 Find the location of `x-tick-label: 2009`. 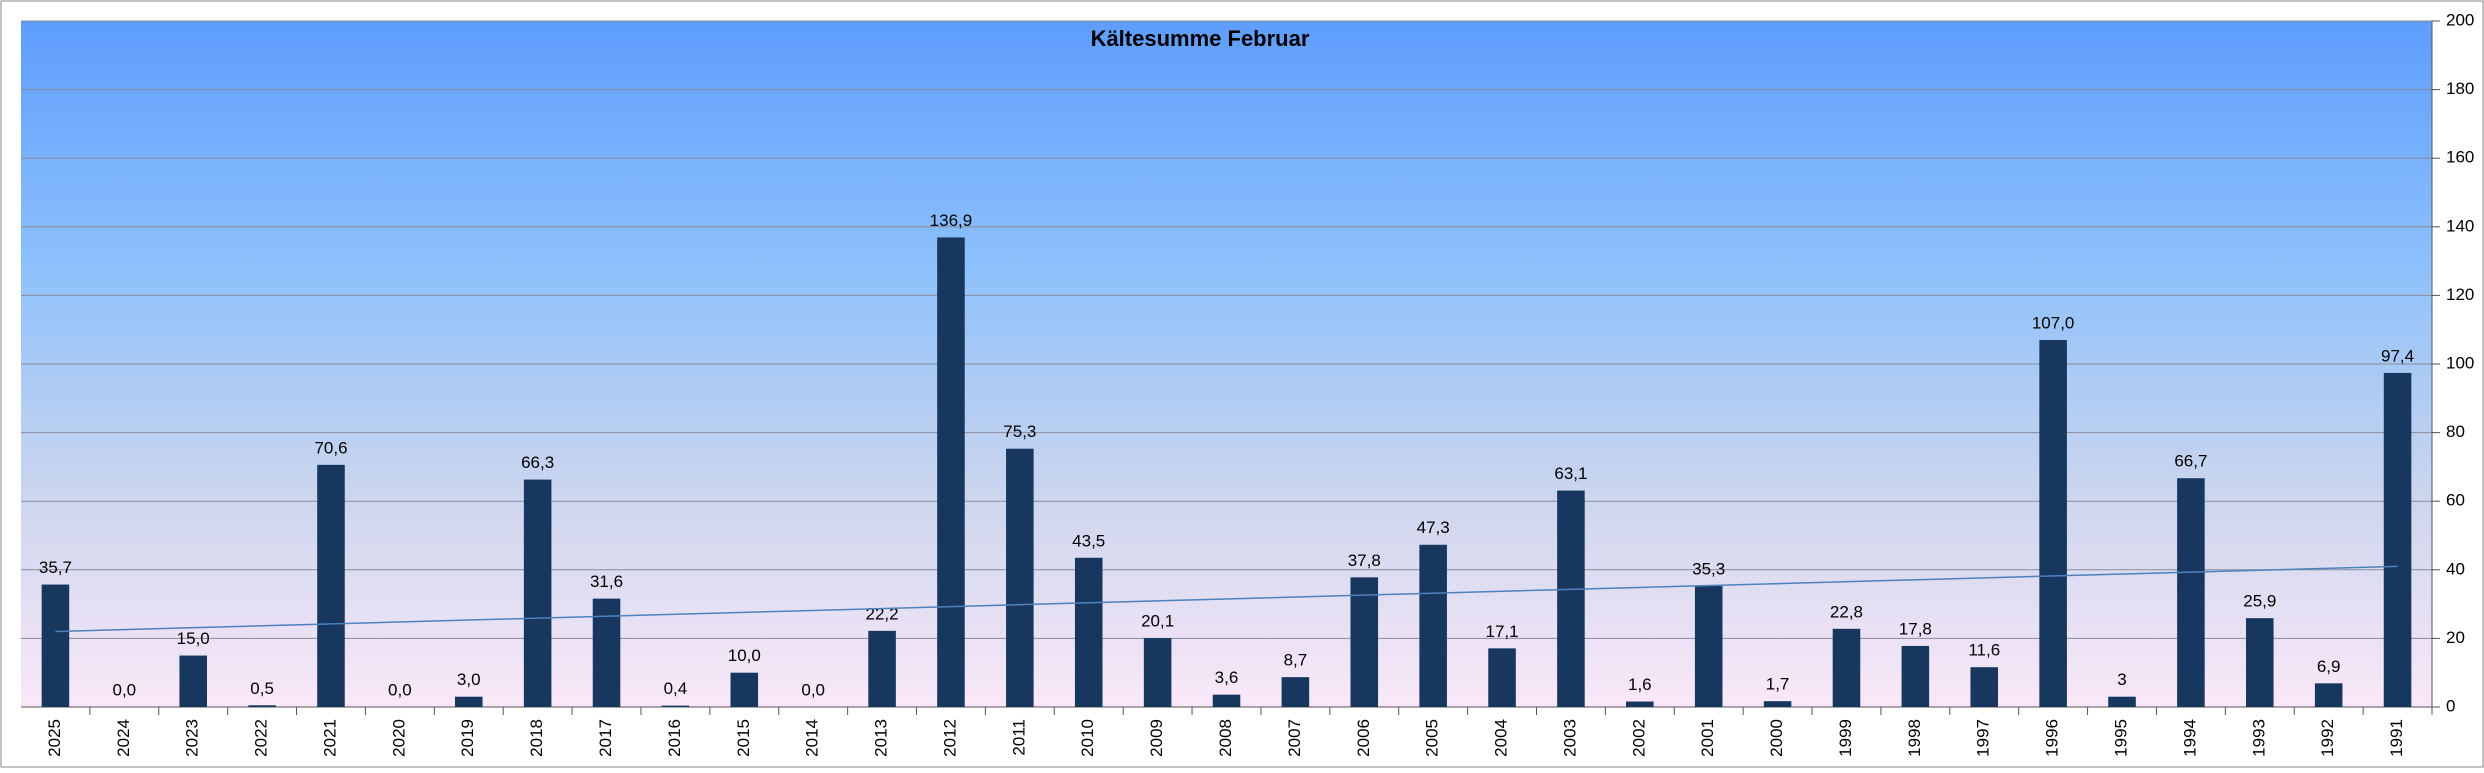

x-tick-label: 2009 is located at coordinates (1156, 738).